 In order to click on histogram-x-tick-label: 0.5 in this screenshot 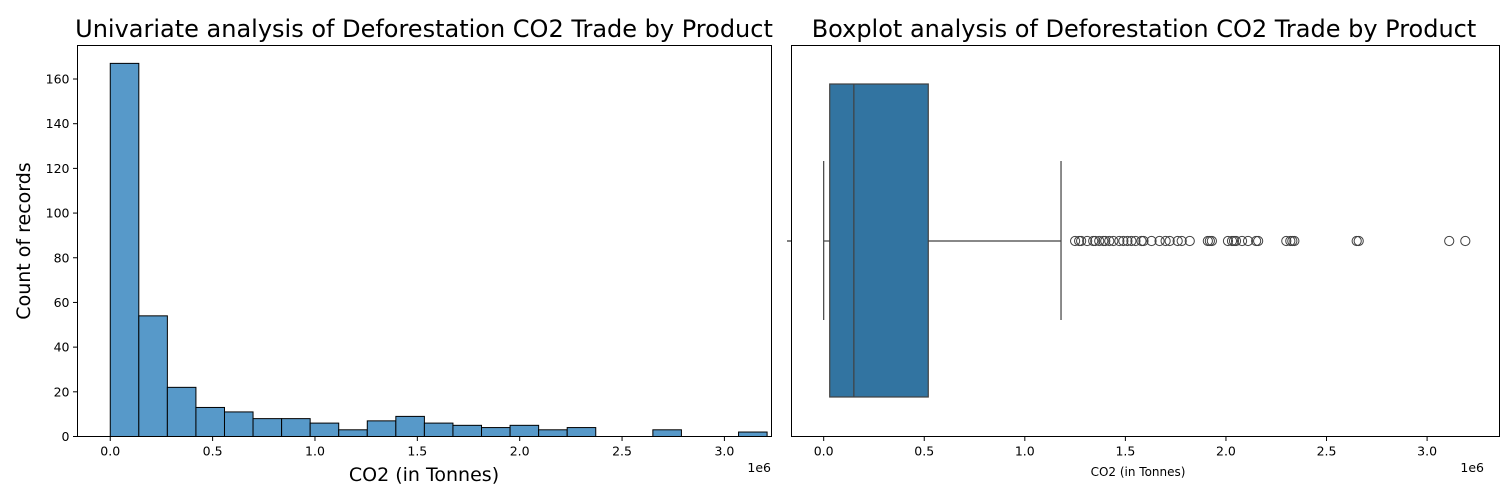, I will do `click(213, 451)`.